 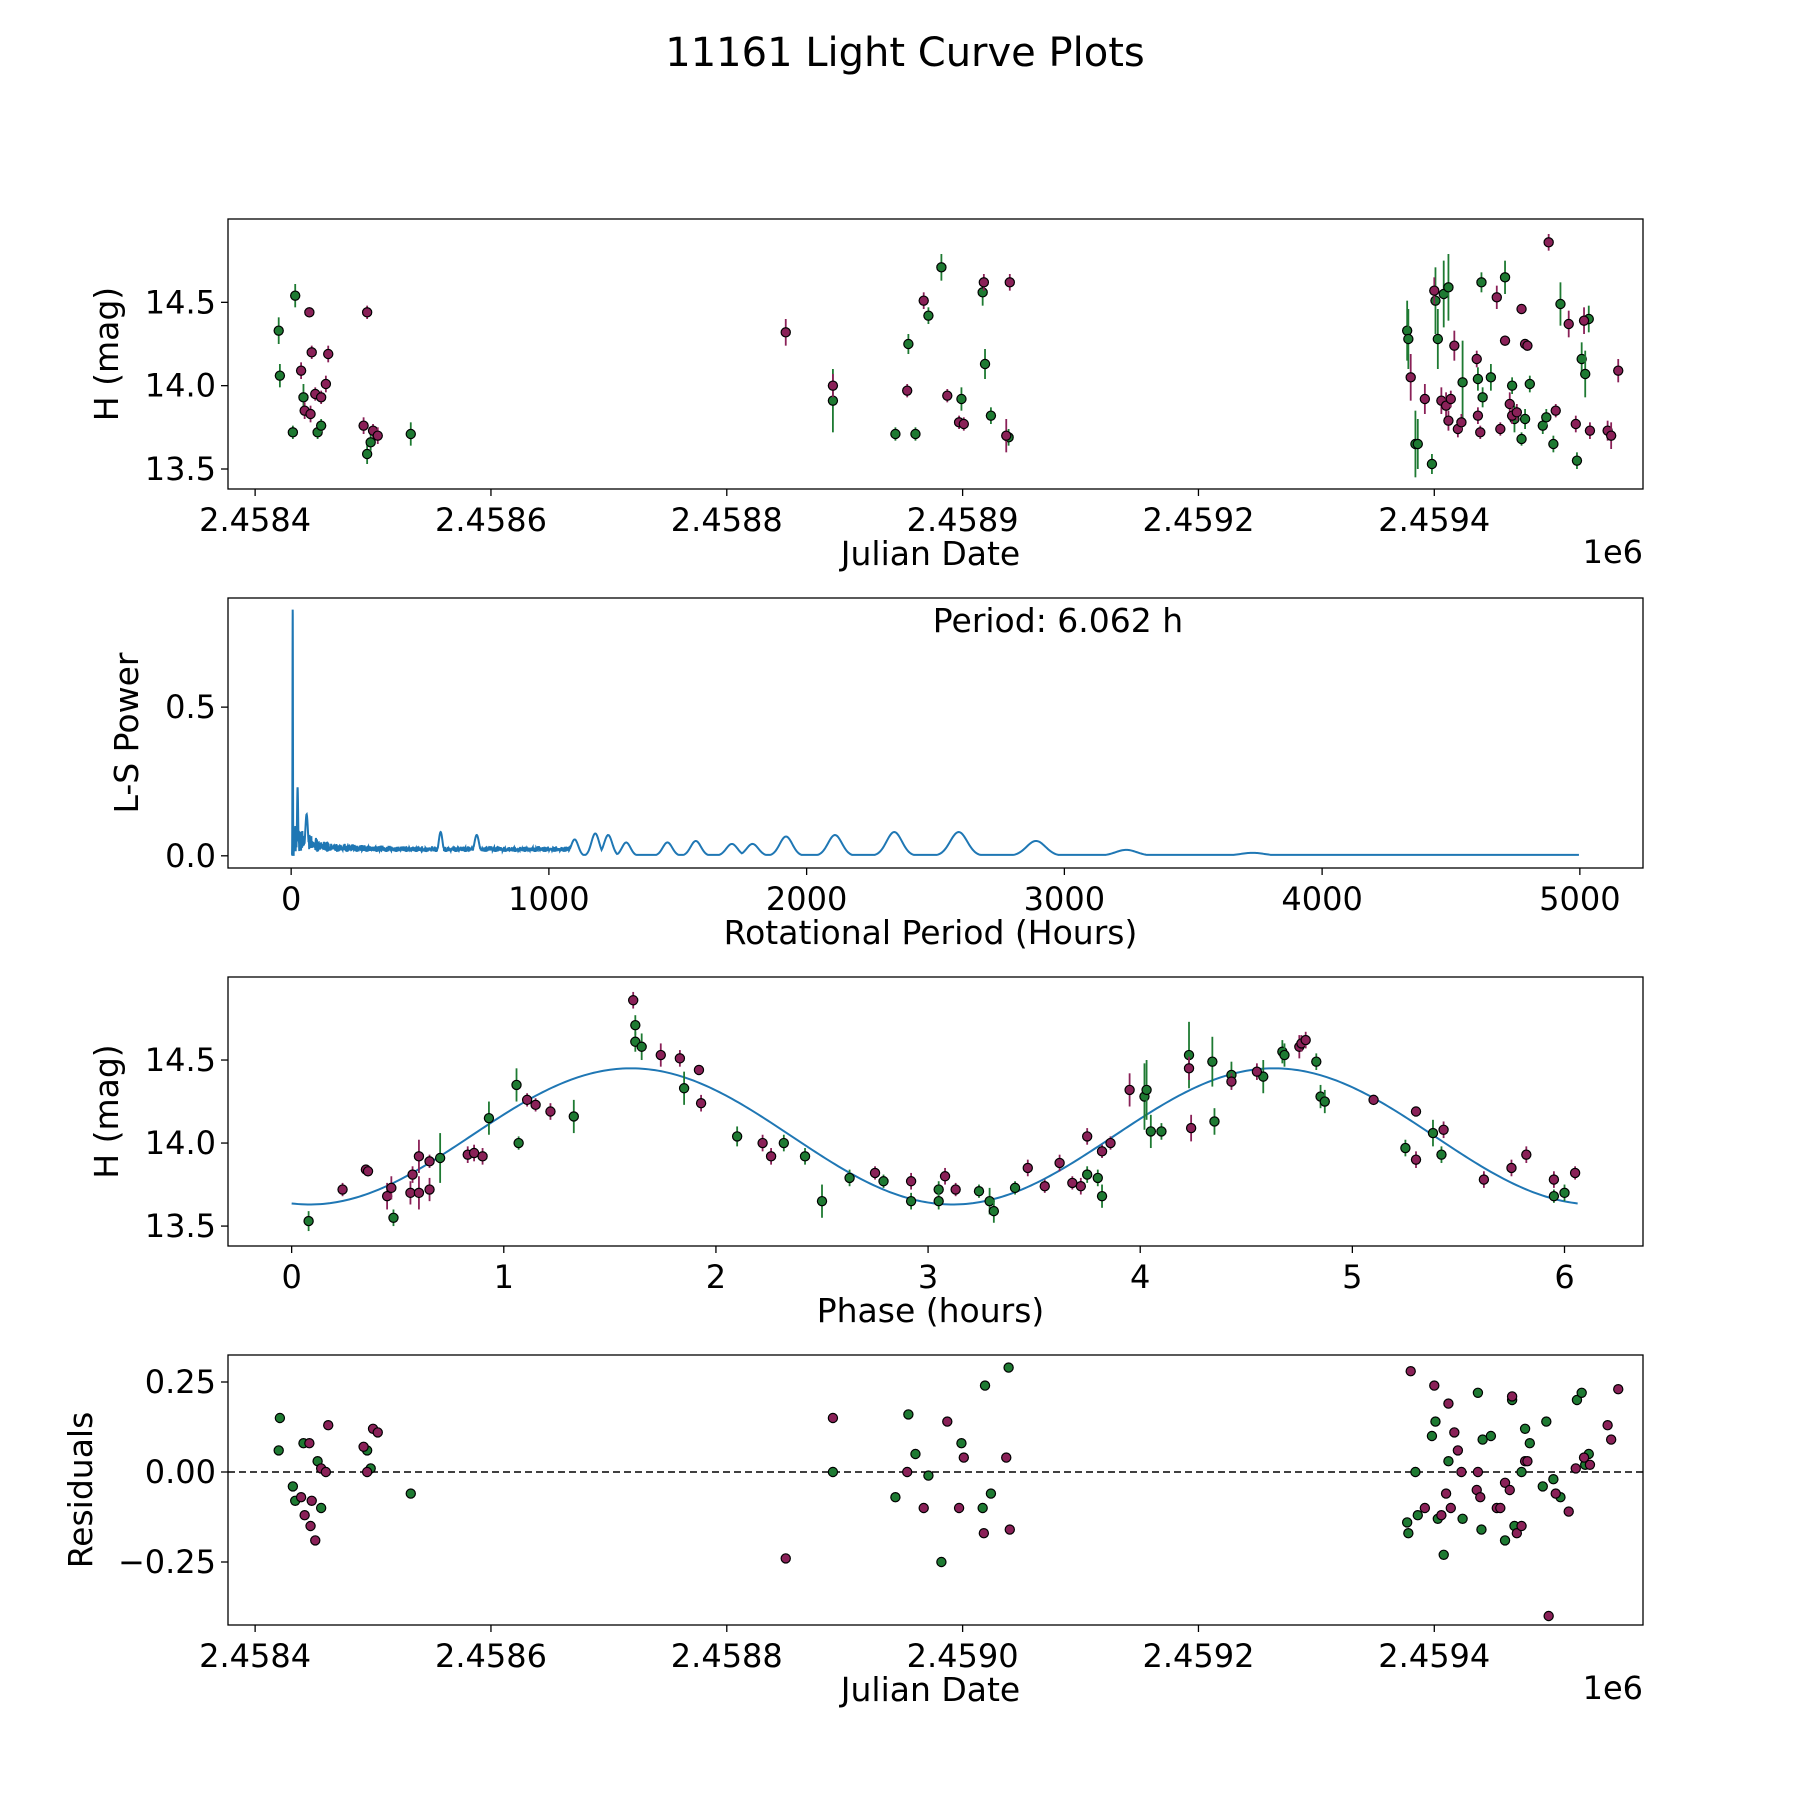 What do you see at coordinates (80, 1490) in the screenshot?
I see `residuals-y-axis-label: Residuals` at bounding box center [80, 1490].